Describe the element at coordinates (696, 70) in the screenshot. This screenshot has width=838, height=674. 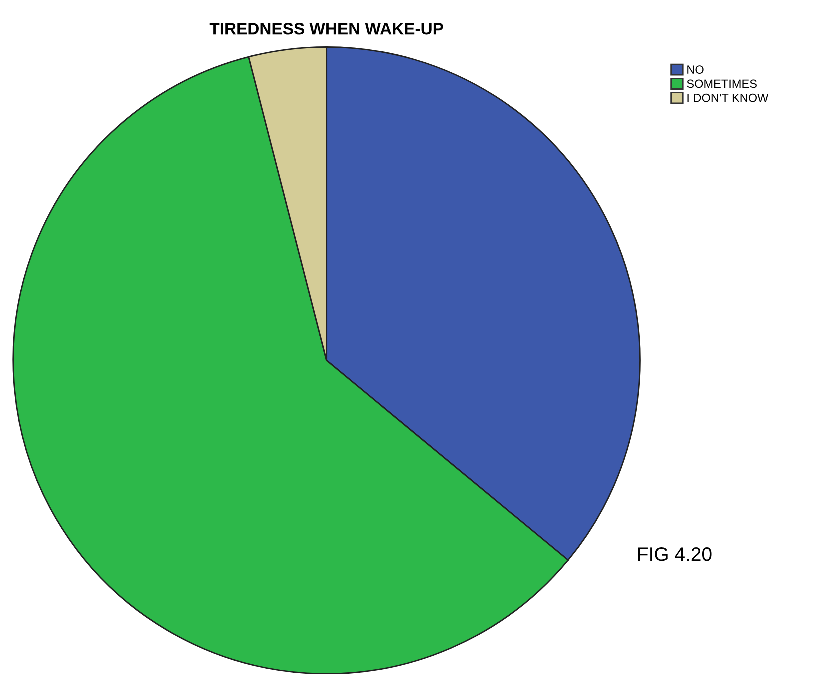
I see `legend-label: NO` at that location.